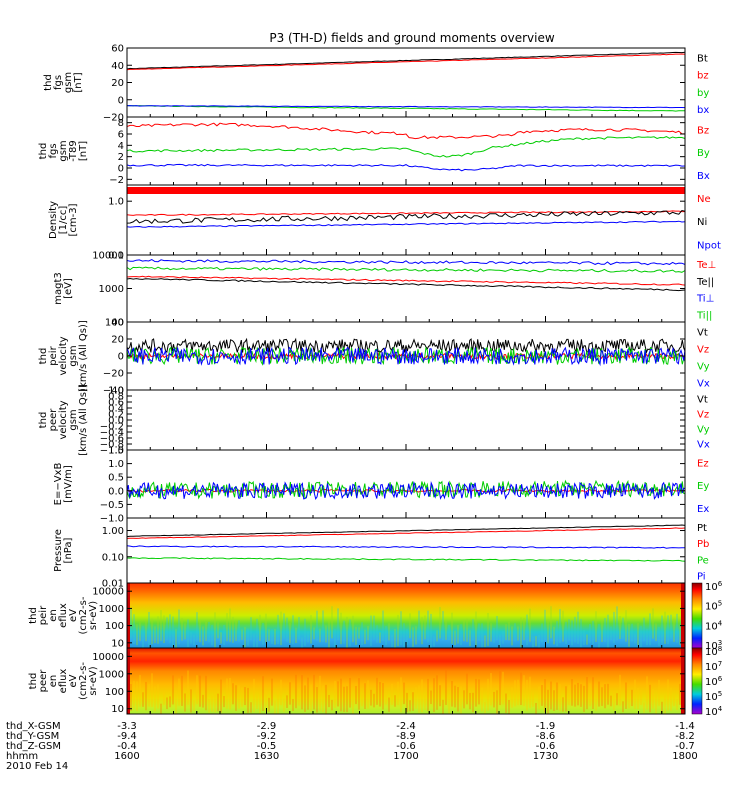  What do you see at coordinates (702, 222) in the screenshot?
I see `legend-label: Ni` at bounding box center [702, 222].